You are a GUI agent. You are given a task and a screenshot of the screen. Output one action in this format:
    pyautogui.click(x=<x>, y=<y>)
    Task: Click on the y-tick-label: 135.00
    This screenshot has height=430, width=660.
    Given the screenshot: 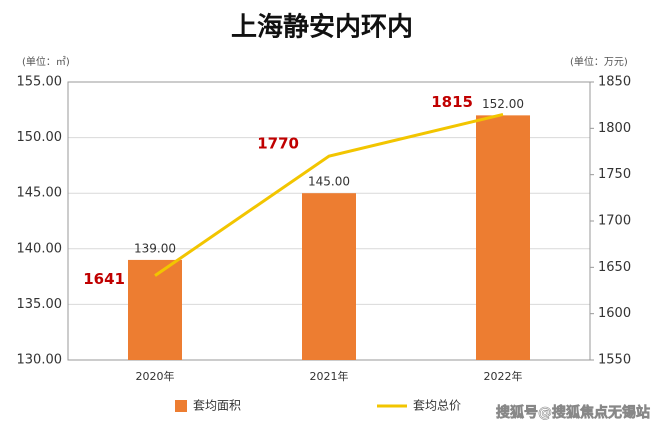 What is the action you would take?
    pyautogui.click(x=40, y=304)
    